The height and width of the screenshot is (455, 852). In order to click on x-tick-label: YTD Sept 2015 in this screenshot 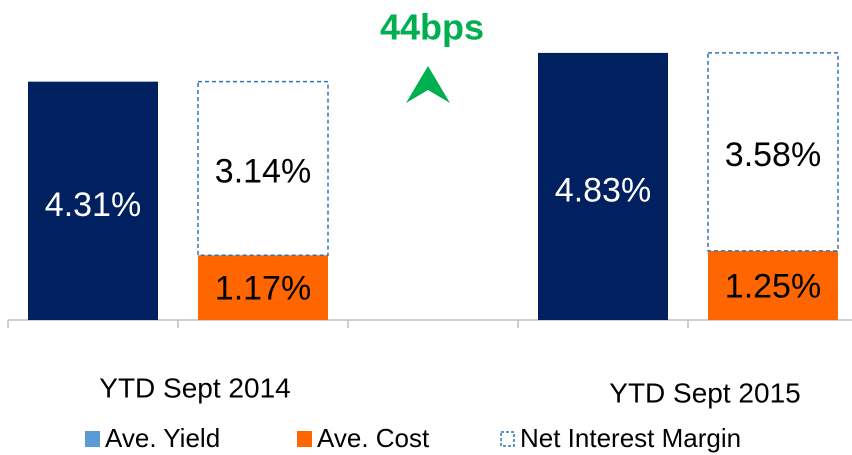, I will do `click(704, 392)`.